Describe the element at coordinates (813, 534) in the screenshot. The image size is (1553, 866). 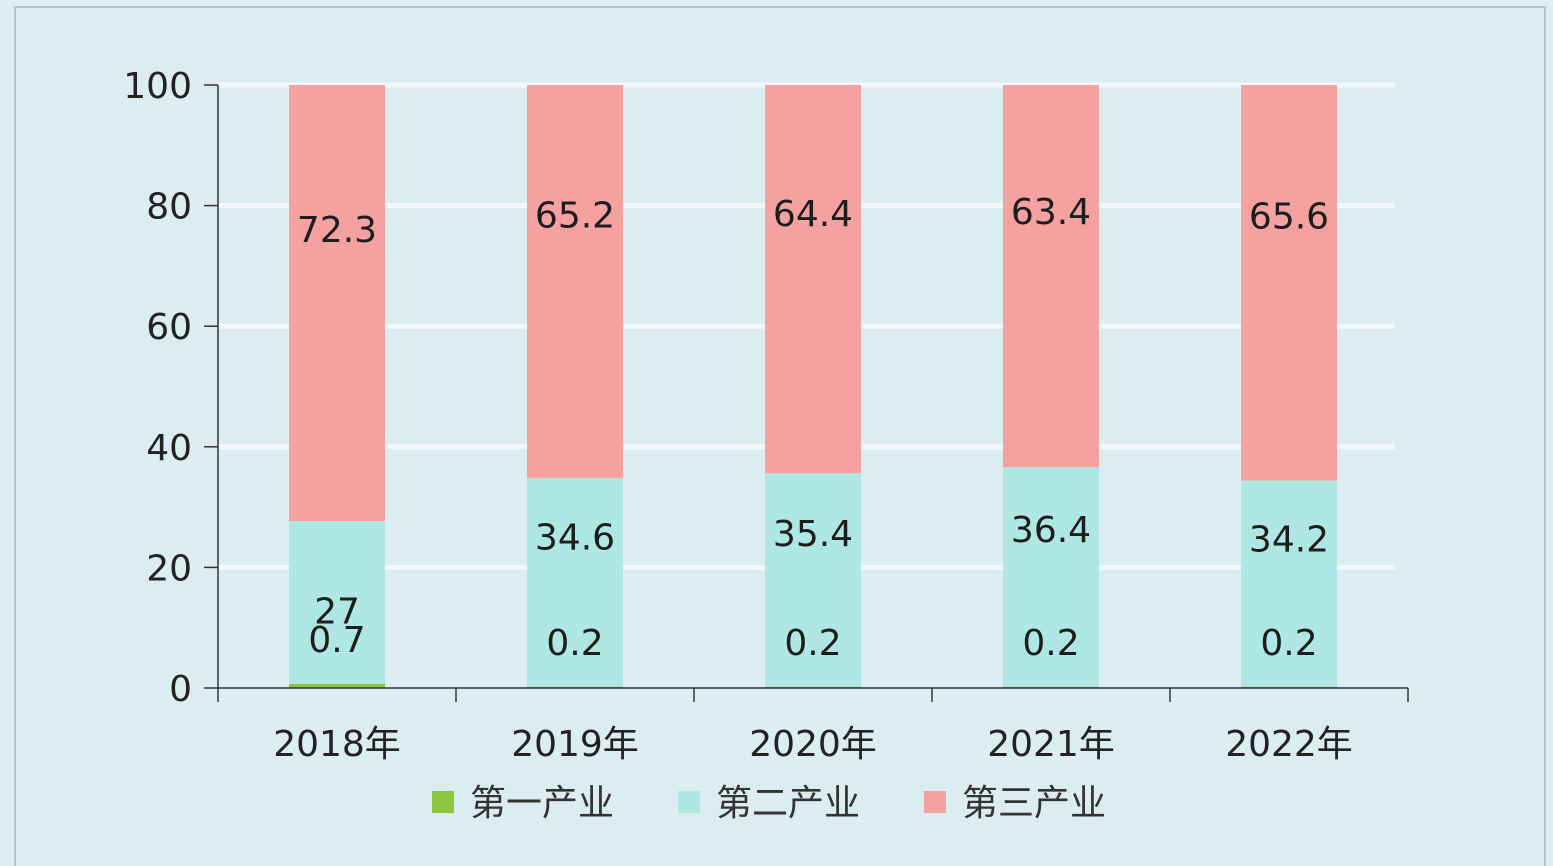
I see `data-label-s2-2020年: 35.4` at that location.